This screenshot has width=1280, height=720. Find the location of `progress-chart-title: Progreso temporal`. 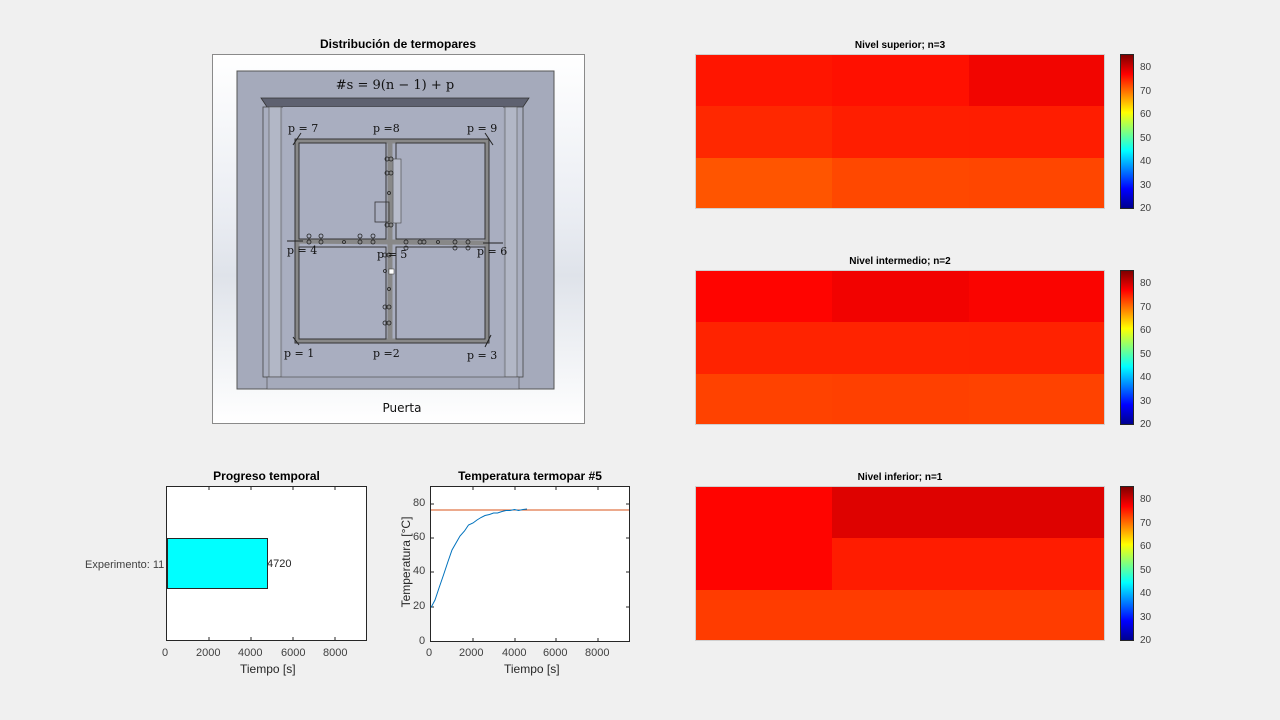

progress-chart-title: Progreso temporal is located at coordinates (266, 476).